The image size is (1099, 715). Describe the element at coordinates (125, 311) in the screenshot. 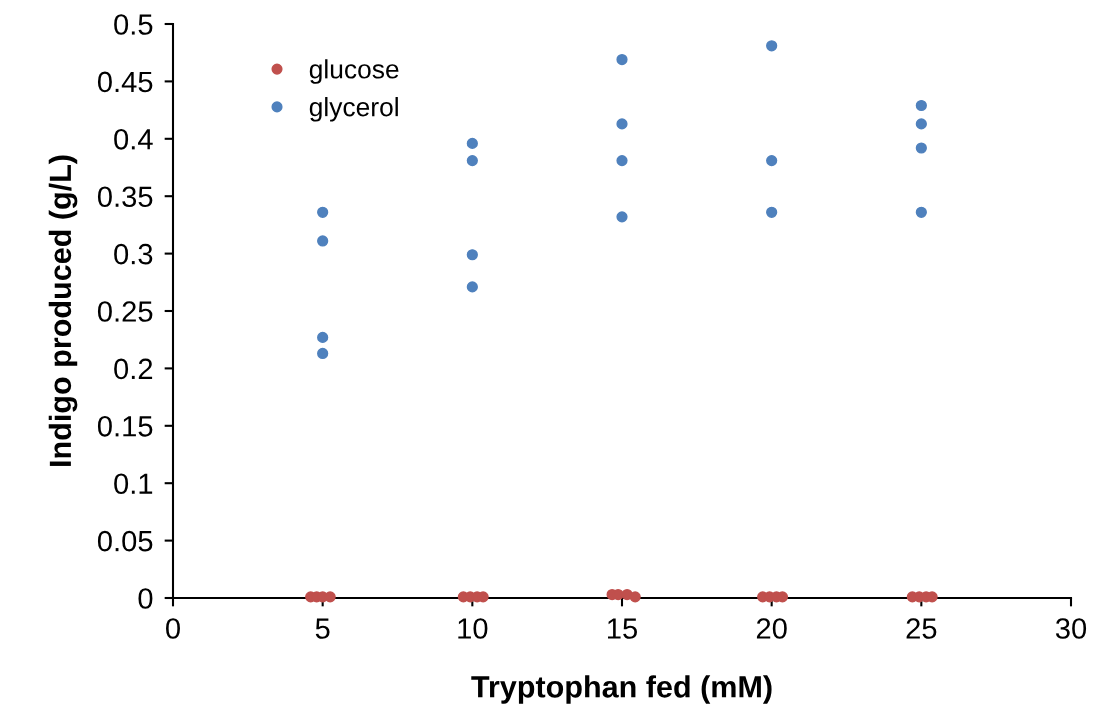

I see `y-tick-label: 0.25` at that location.